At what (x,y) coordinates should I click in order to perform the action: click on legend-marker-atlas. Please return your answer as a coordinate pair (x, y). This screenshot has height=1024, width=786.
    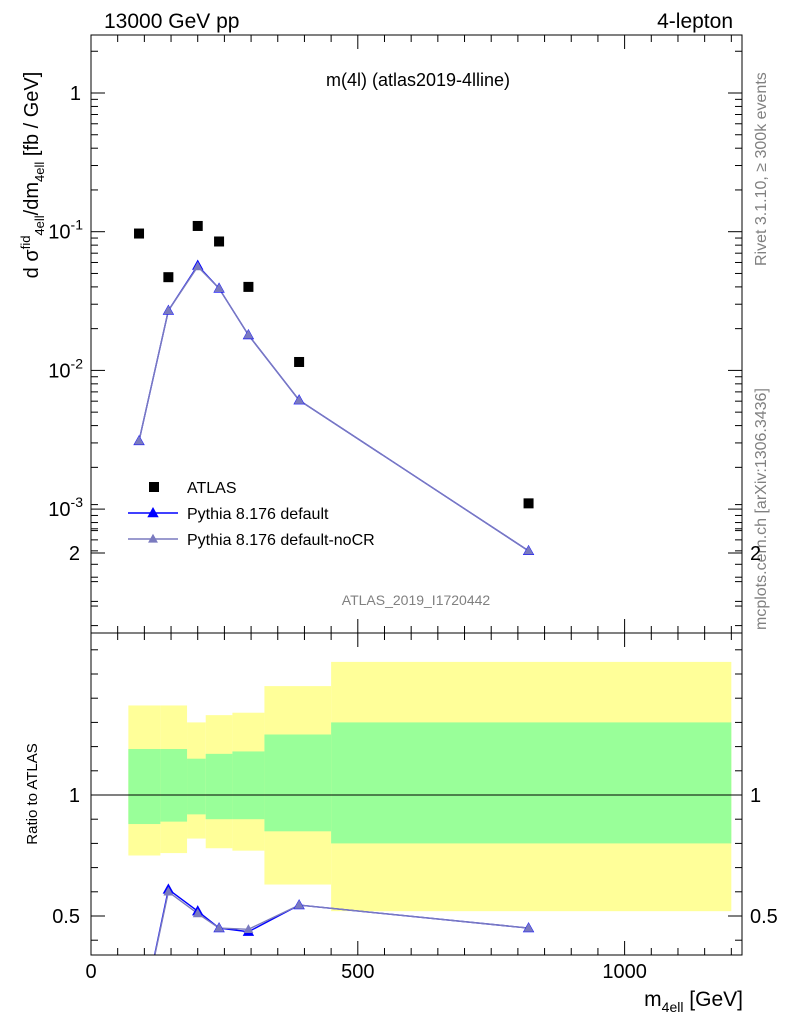
    Looking at the image, I should click on (154, 487).